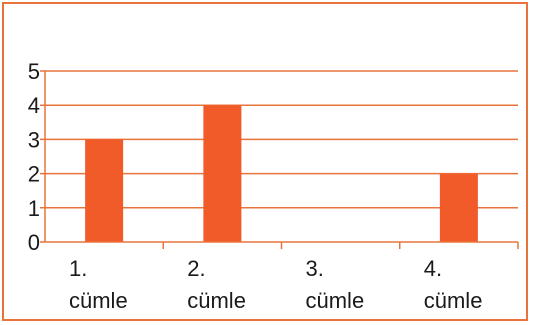 The width and height of the screenshot is (533, 325). Describe the element at coordinates (34, 157) in the screenshot. I see `y-tick-labels: 0 1 2 3 4 5` at that location.